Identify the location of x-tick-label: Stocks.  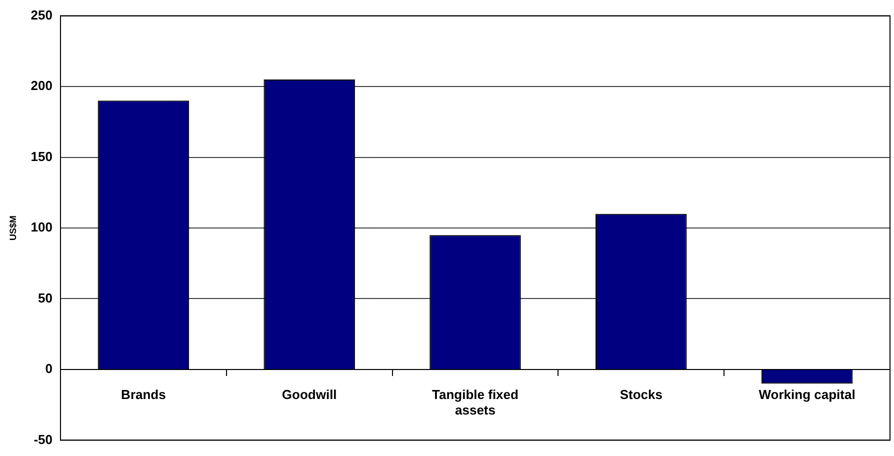
(641, 394).